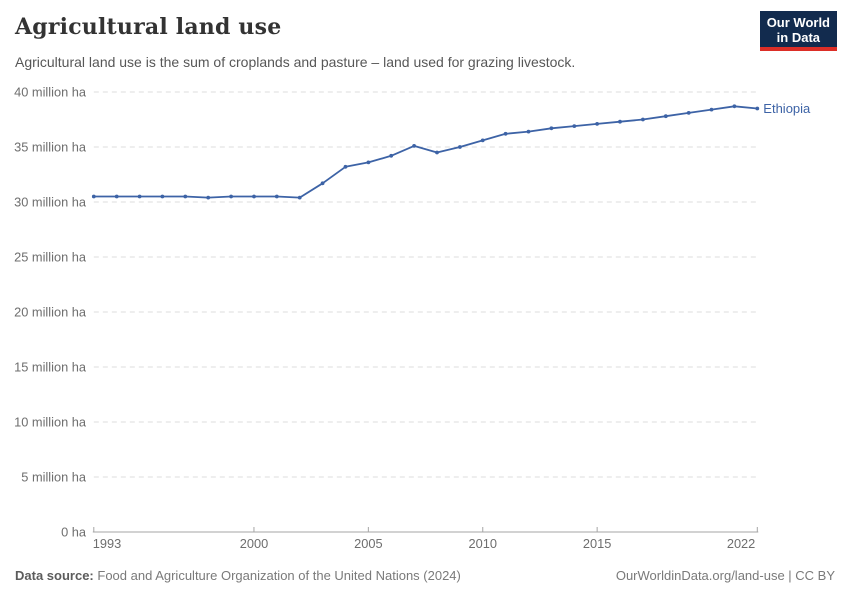 Image resolution: width=850 pixels, height=600 pixels. Describe the element at coordinates (50, 312) in the screenshot. I see `y-axis-tick-label: 20 million ha` at that location.